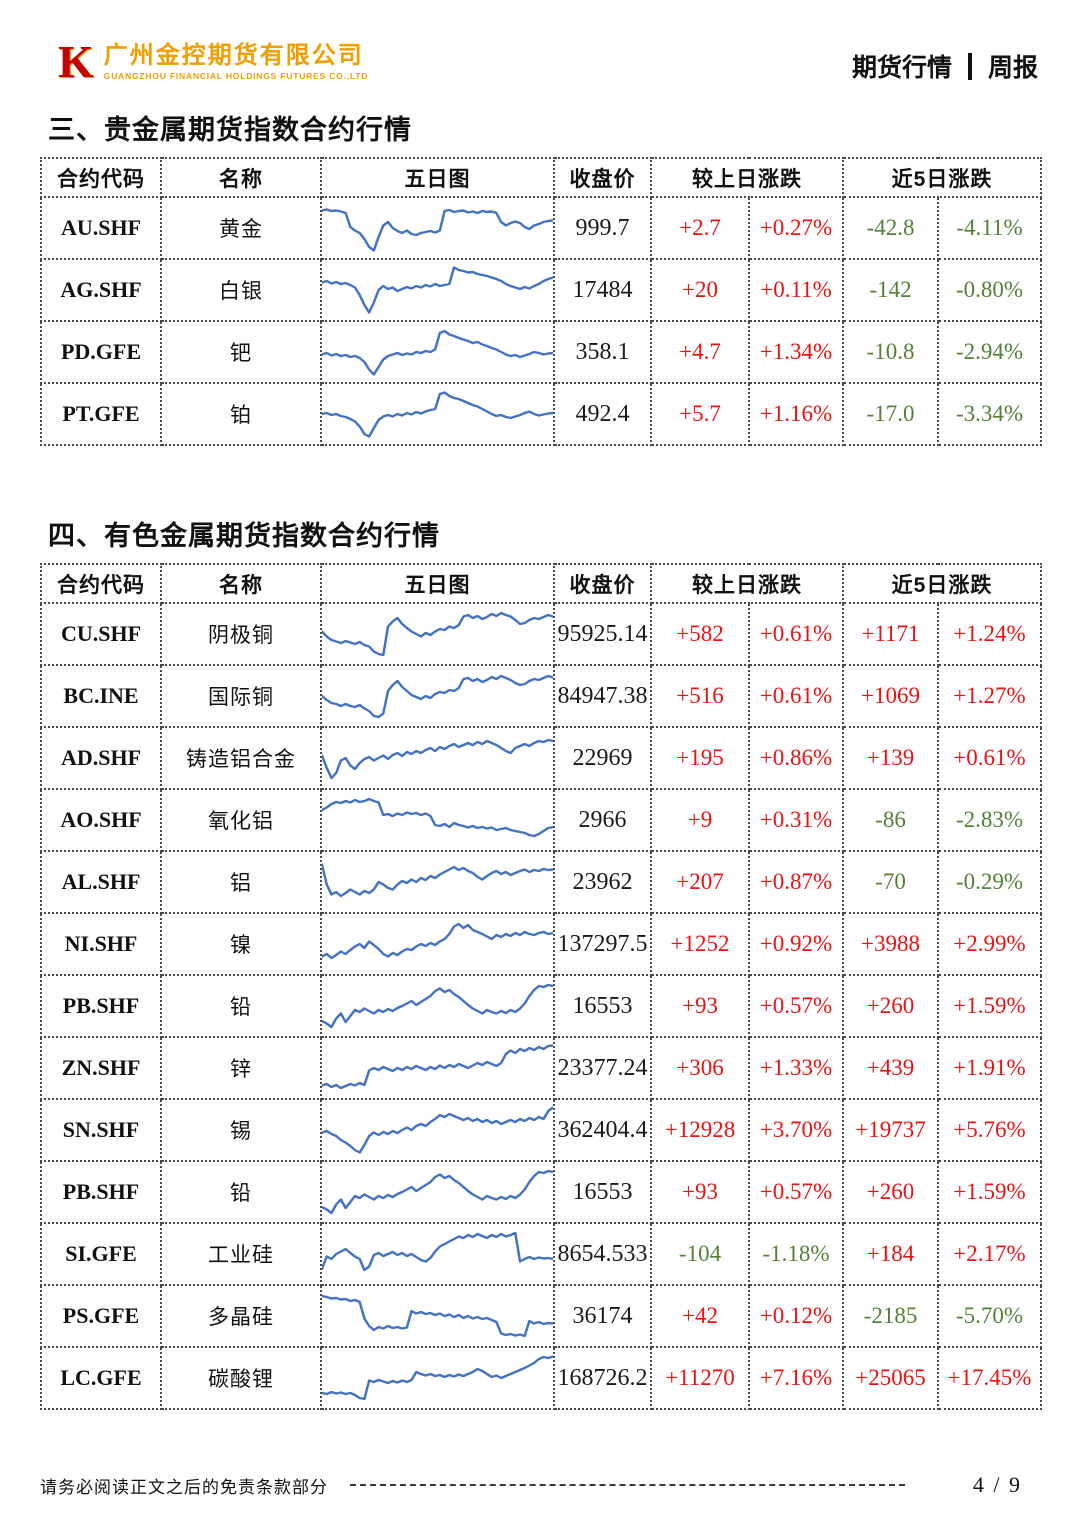 This screenshot has height=1527, width=1080. I want to click on five-day-change-cell: +1171, so click(890, 634).